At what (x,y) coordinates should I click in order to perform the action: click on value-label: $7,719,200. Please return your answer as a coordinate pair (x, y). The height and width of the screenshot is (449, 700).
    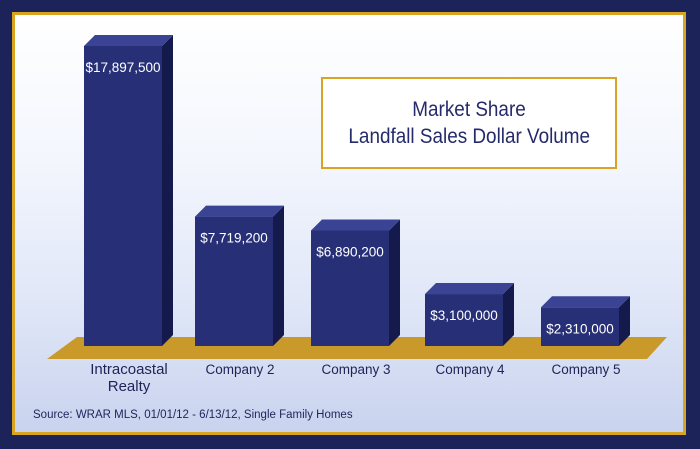
    Looking at the image, I should click on (234, 238).